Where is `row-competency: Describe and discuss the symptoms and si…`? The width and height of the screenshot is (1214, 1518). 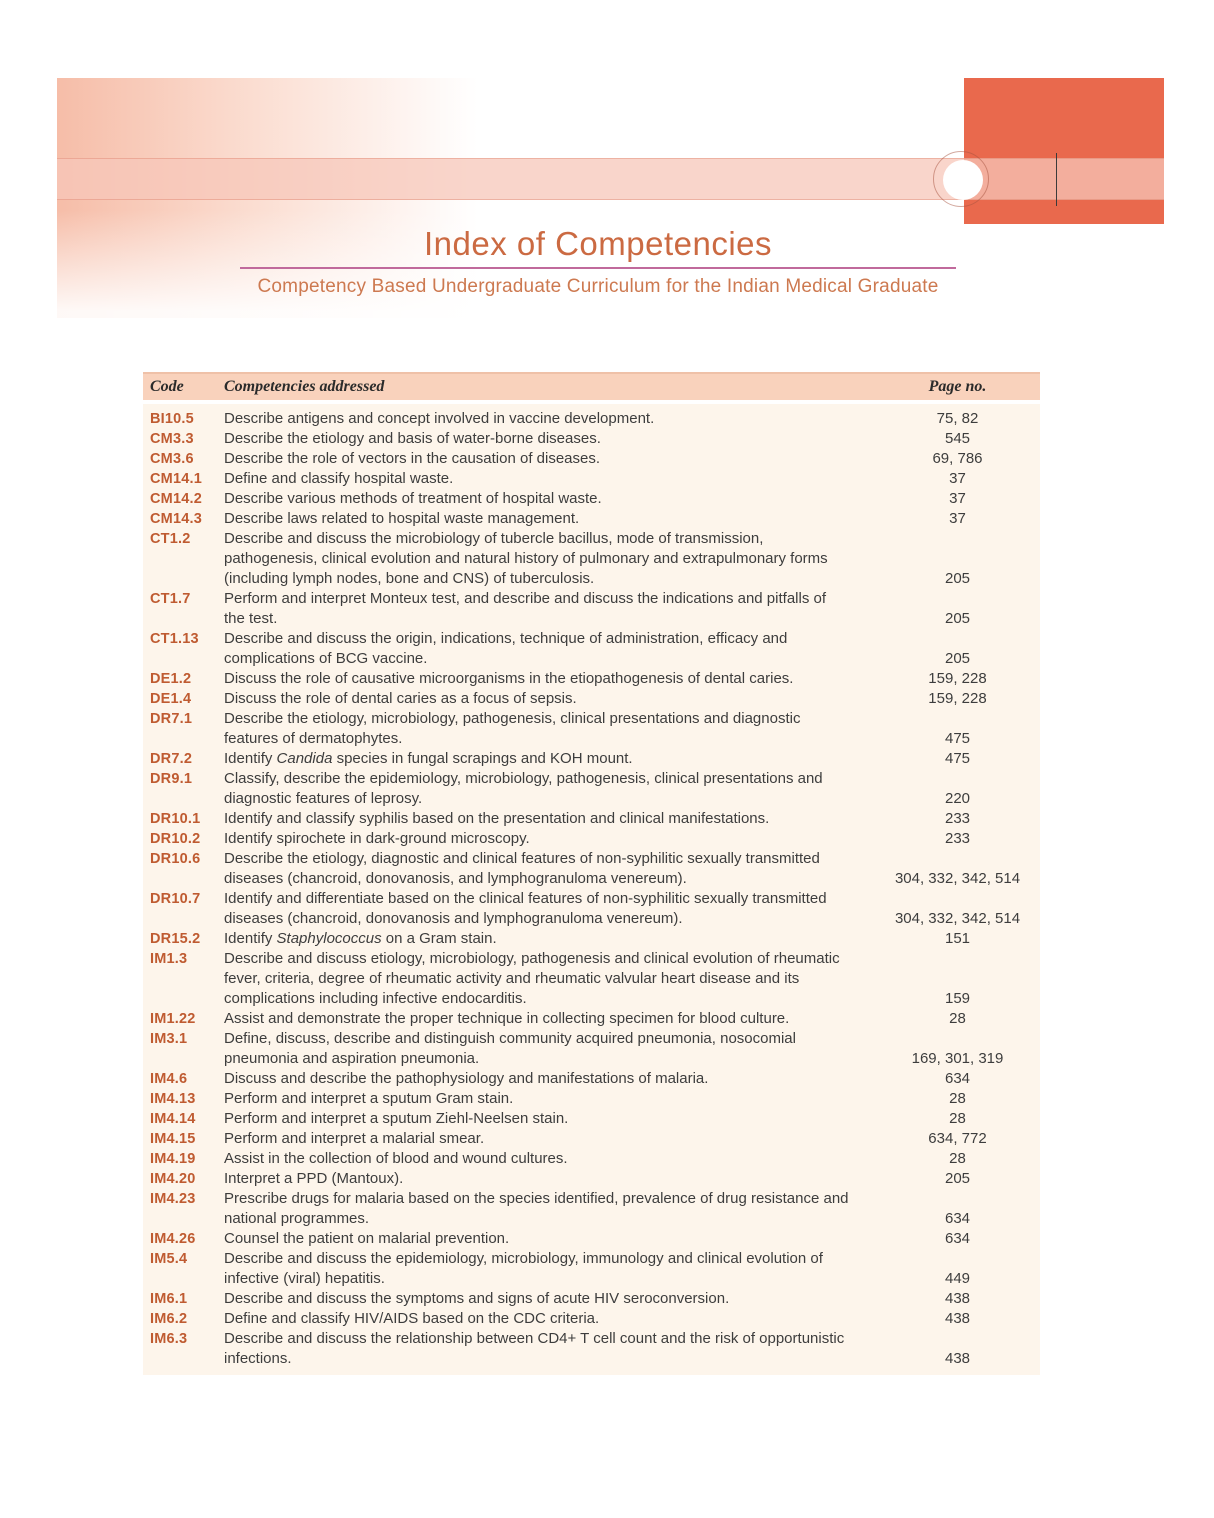
row-competency: Describe and discuss the symptoms and si… is located at coordinates (477, 1298).